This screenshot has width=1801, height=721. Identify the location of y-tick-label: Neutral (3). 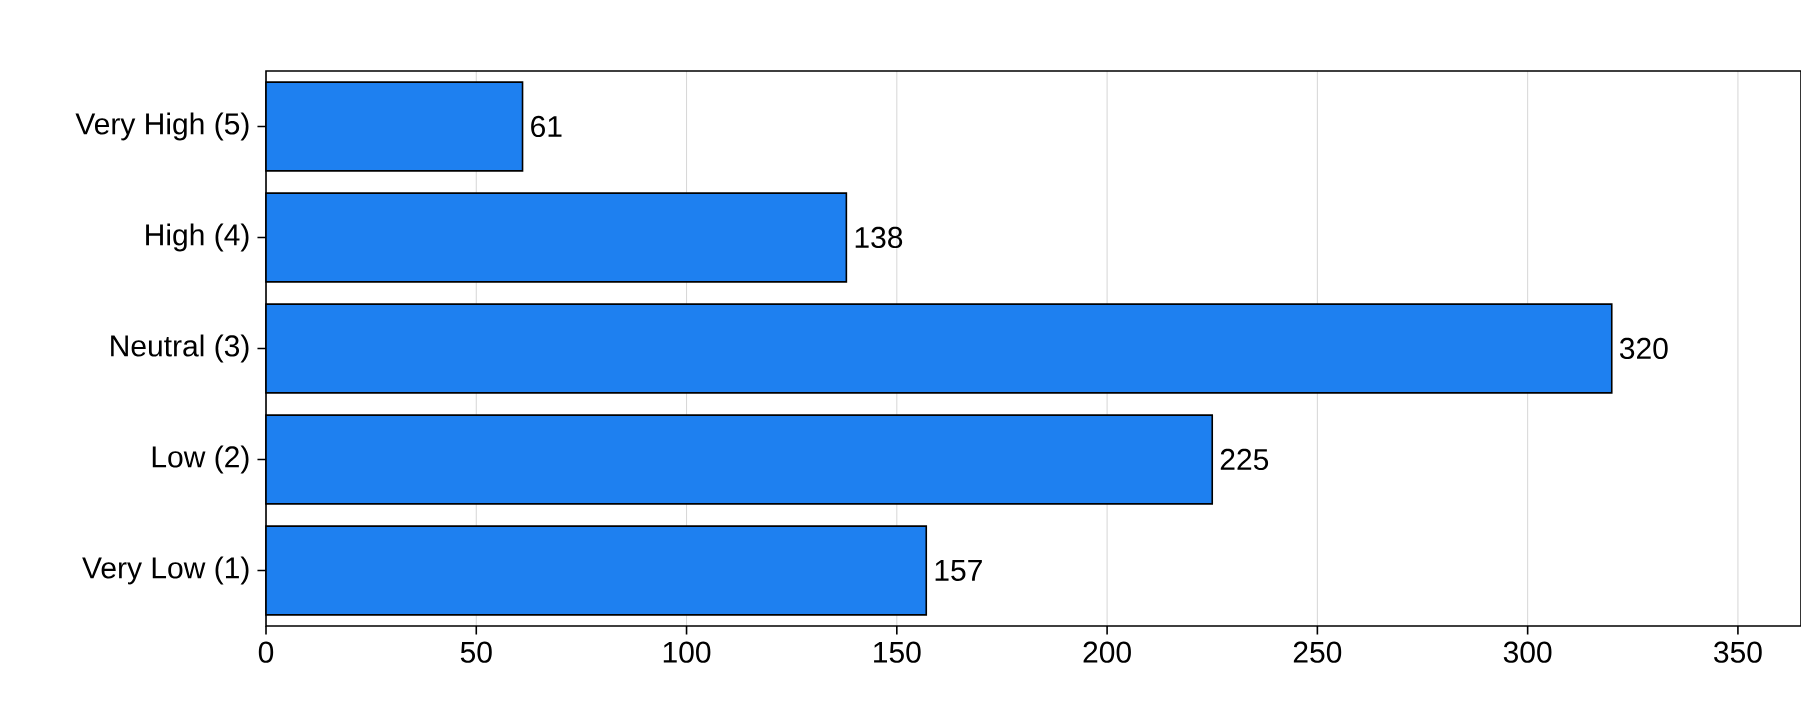
(180, 348).